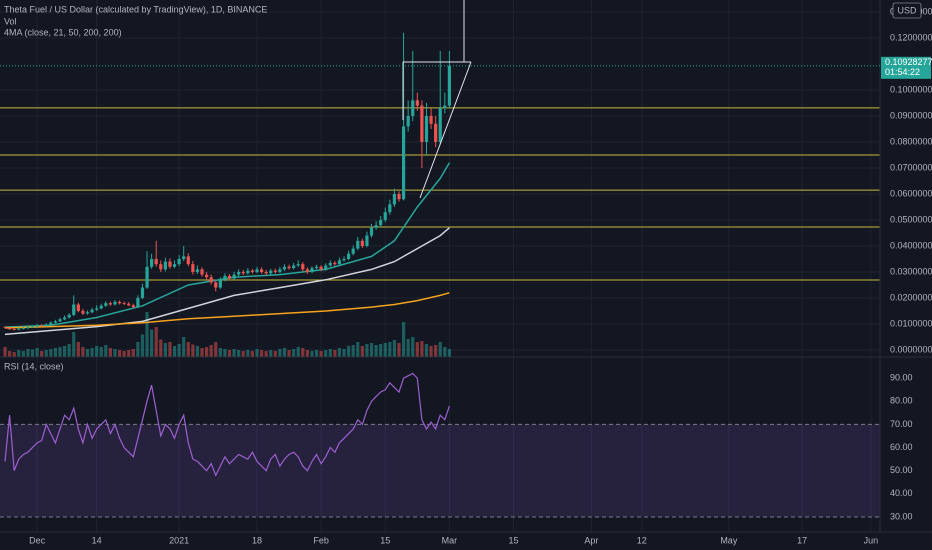  What do you see at coordinates (901, 401) in the screenshot?
I see `y-tick-label: 80.00` at bounding box center [901, 401].